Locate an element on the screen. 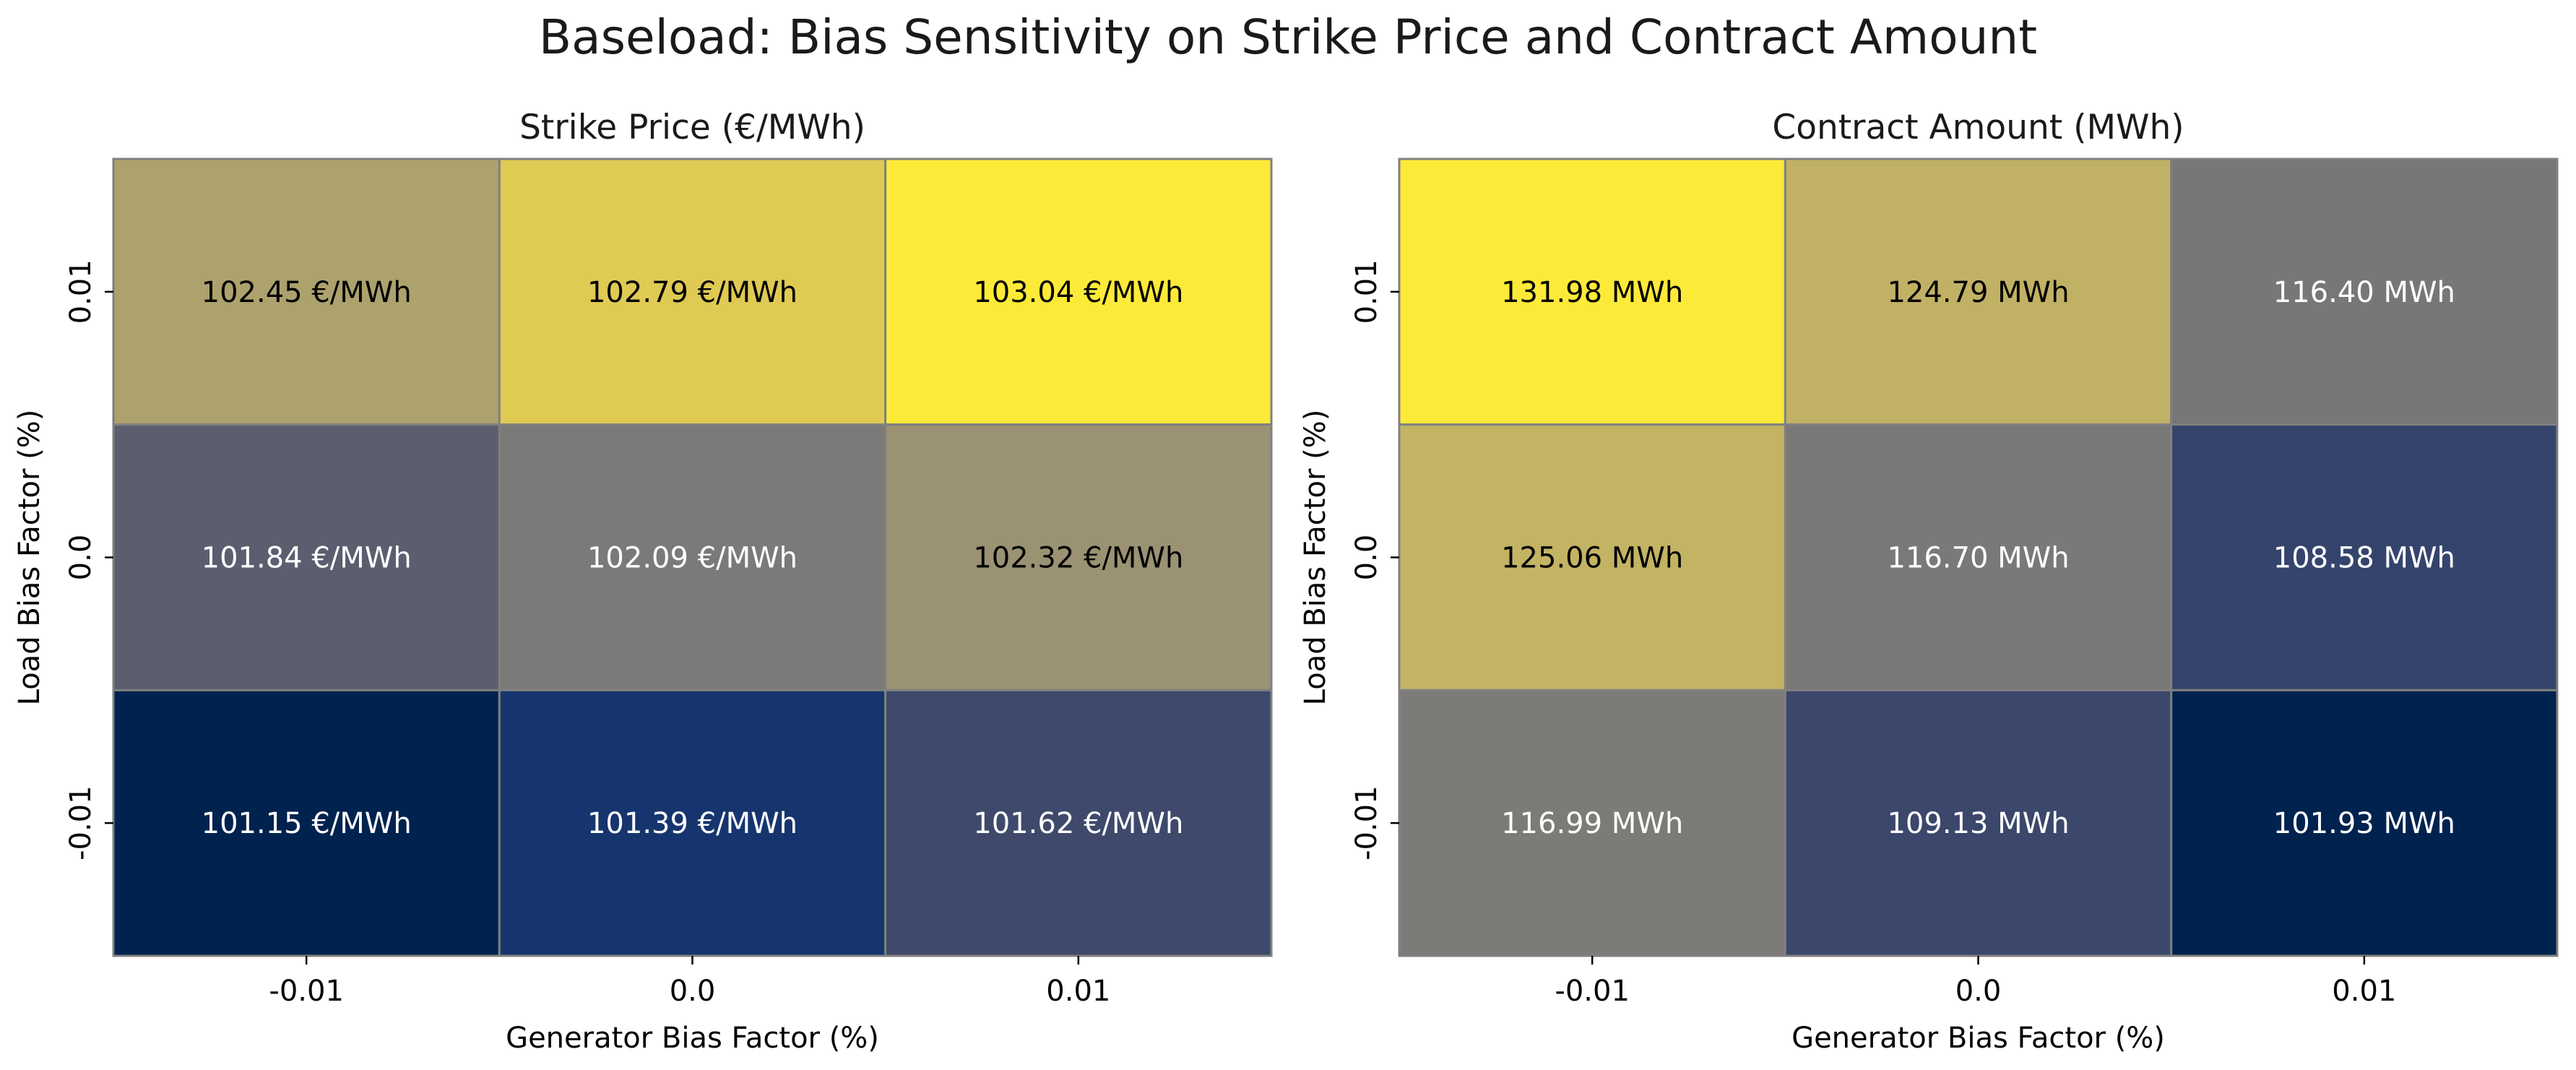 This screenshot has width=2576, height=1070. cell-label: 101.39 €/MWh is located at coordinates (692, 823).